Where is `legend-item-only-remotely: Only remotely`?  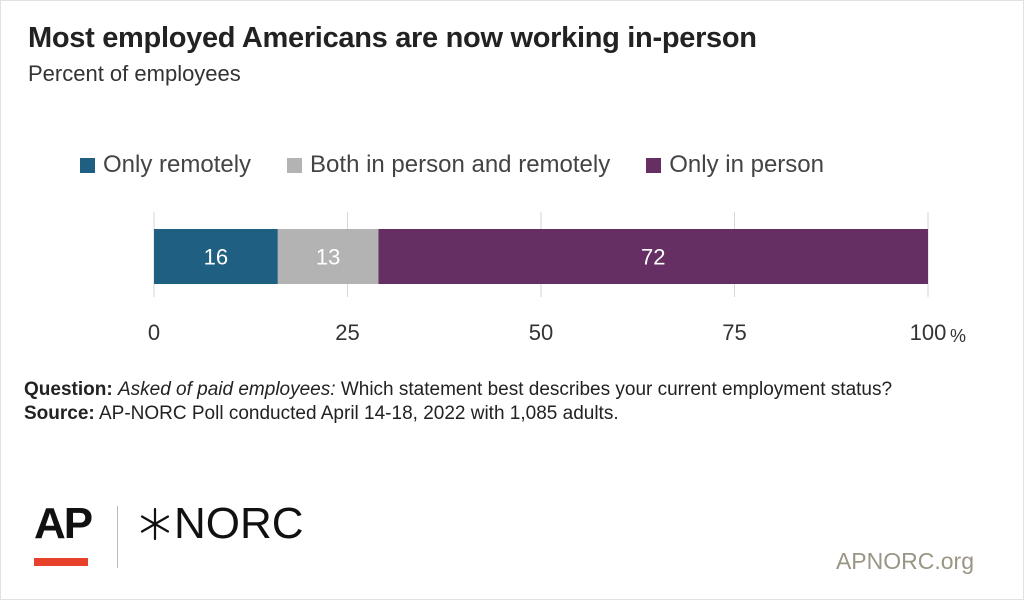 legend-item-only-remotely: Only remotely is located at coordinates (165, 165).